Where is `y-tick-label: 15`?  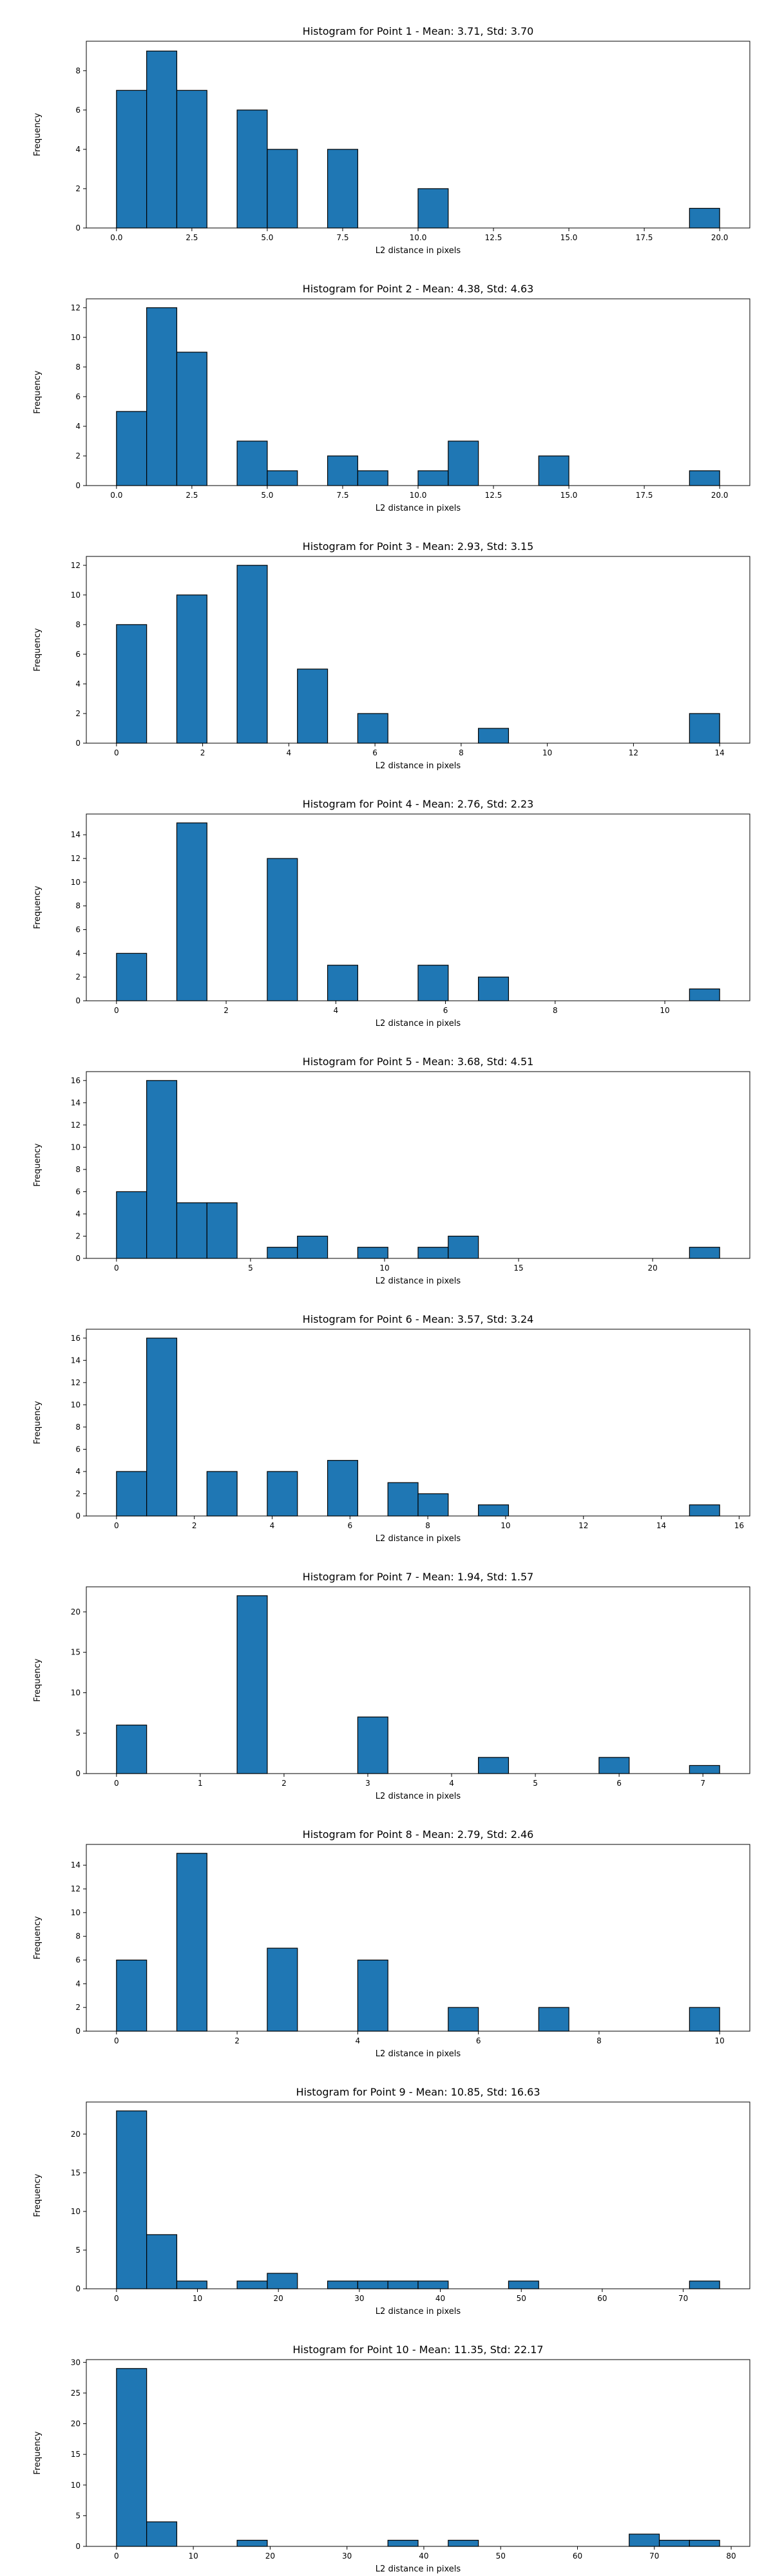
y-tick-label: 15 is located at coordinates (76, 1653).